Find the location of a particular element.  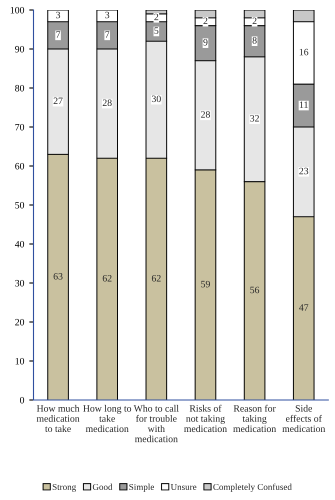

data-label: 30 is located at coordinates (156, 99).